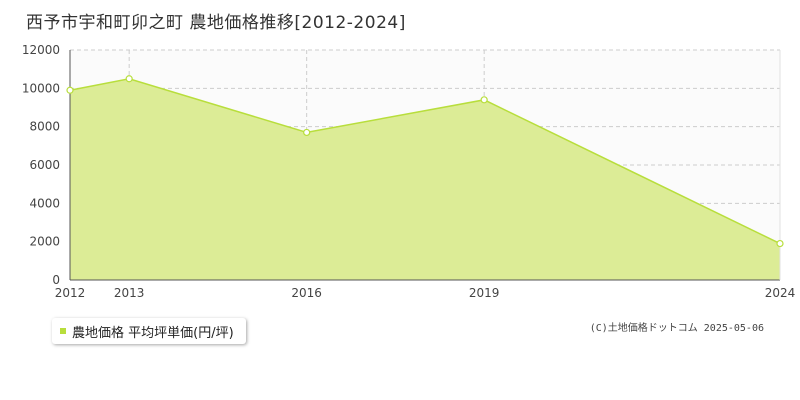 This screenshot has width=800, height=400. Describe the element at coordinates (44, 203) in the screenshot. I see `y-tick-label: 4000` at that location.